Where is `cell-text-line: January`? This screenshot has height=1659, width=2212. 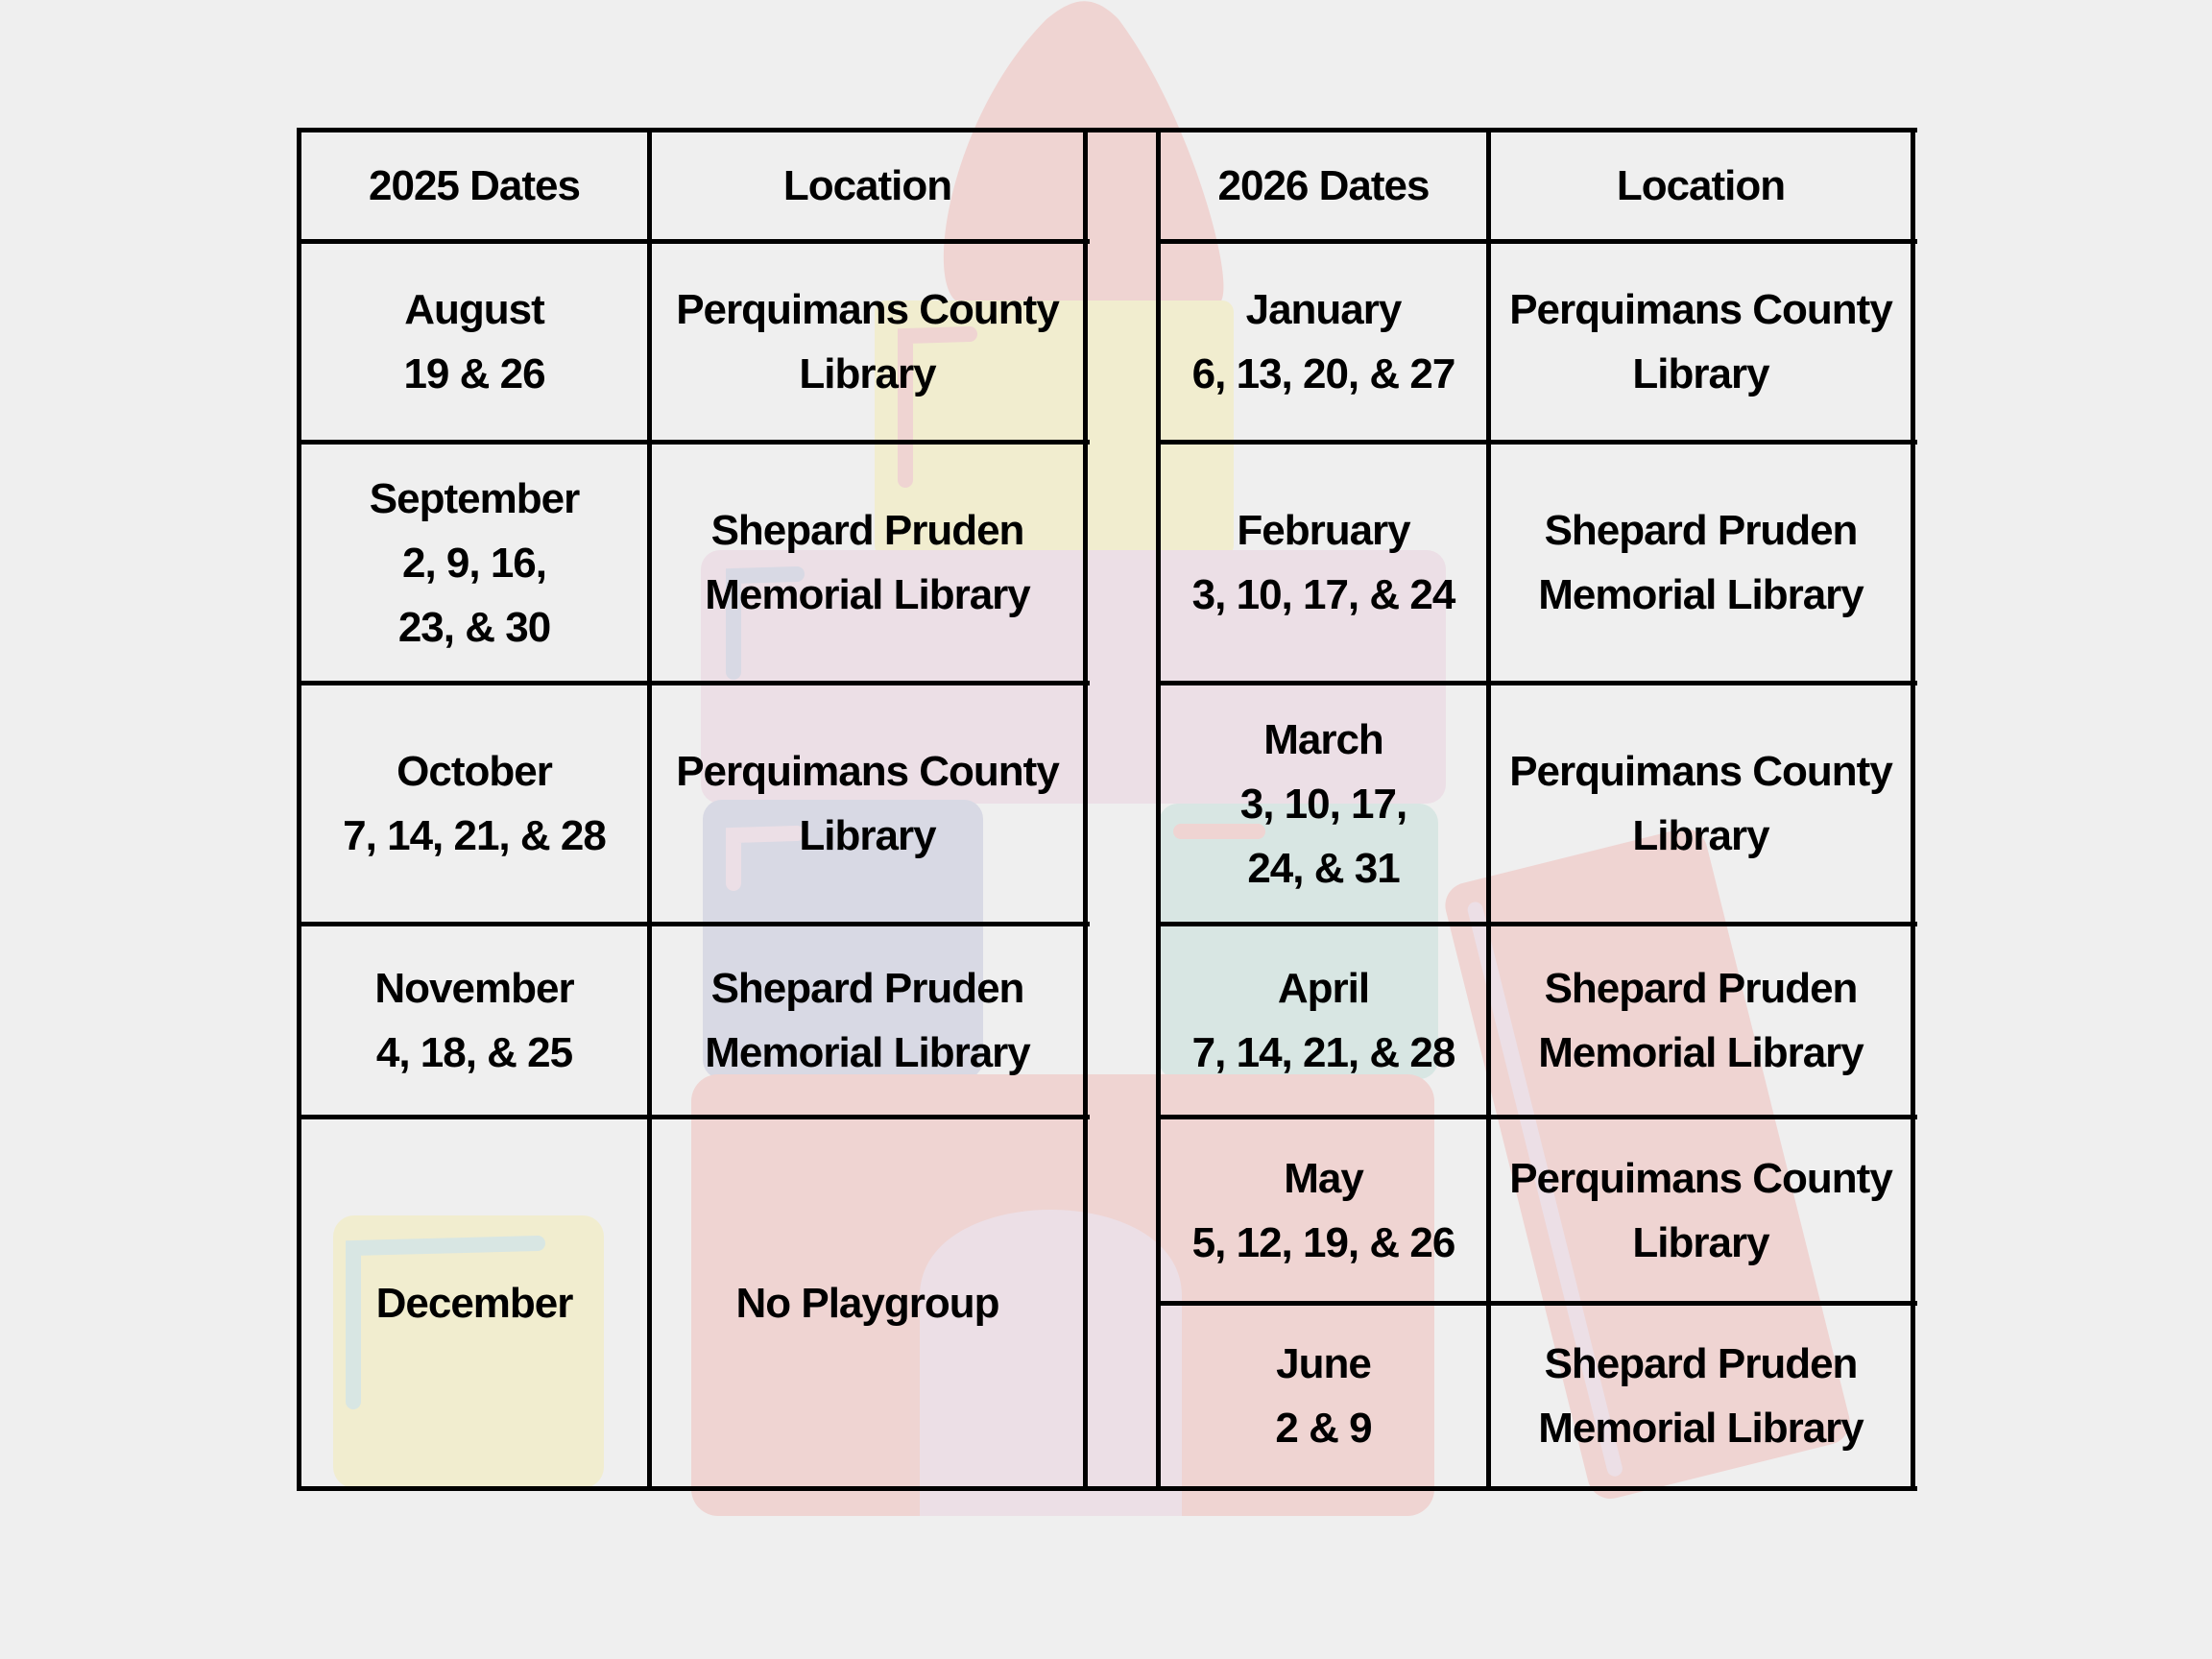
cell-text-line: January is located at coordinates (1324, 309).